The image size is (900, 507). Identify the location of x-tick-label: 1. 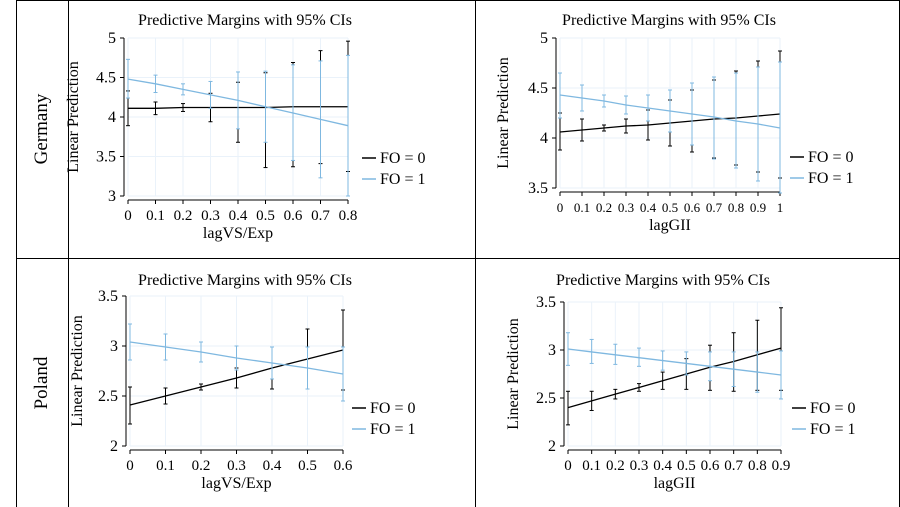
(780, 207).